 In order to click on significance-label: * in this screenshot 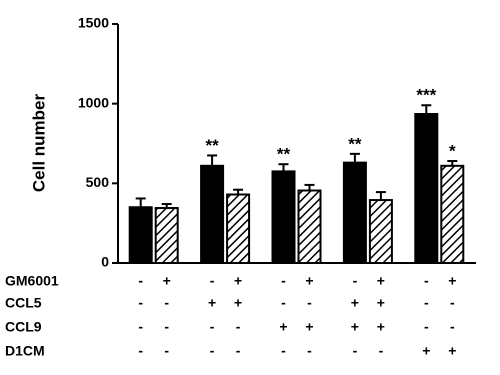, I will do `click(452, 151)`.